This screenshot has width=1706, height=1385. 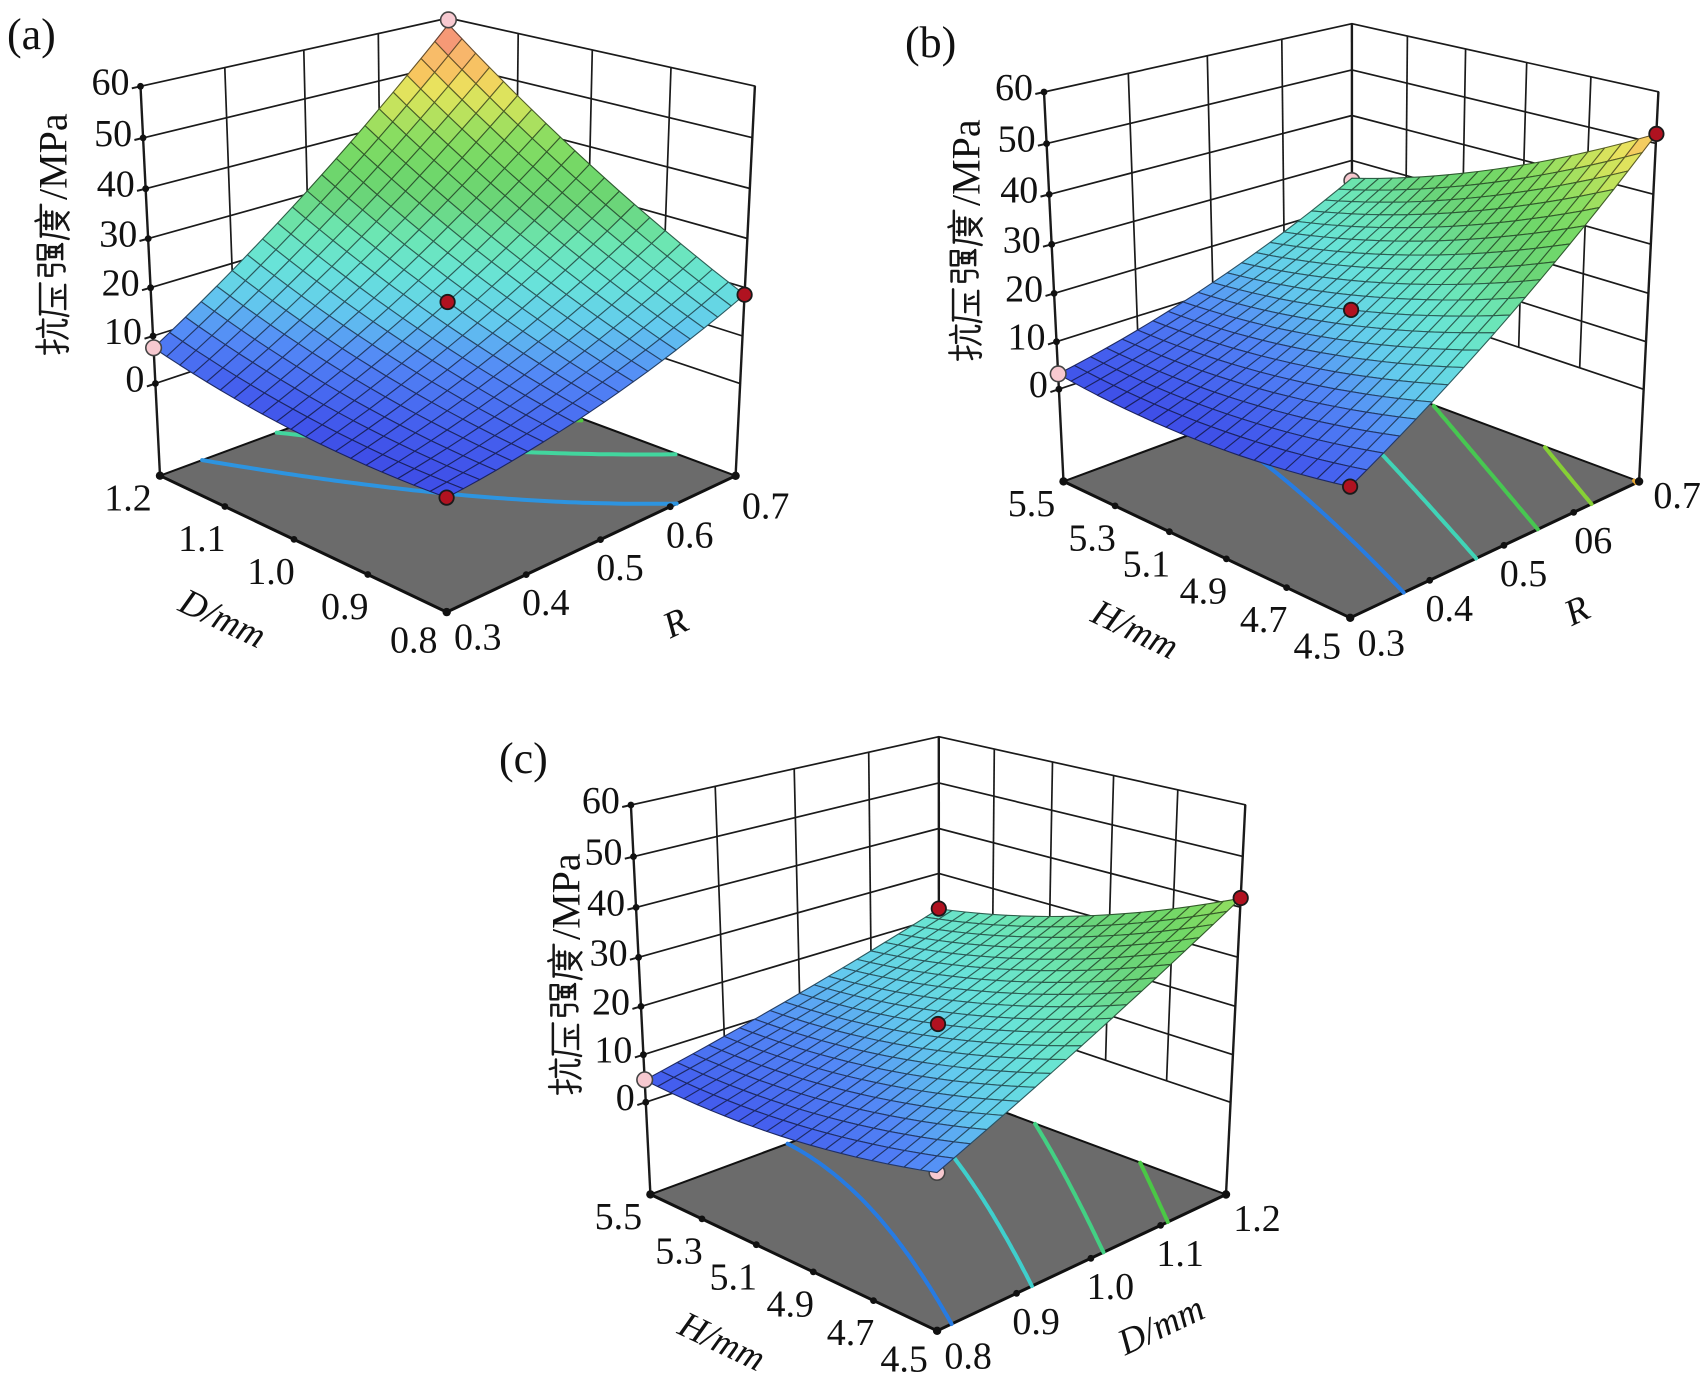 I want to click on svg-text: (b), so click(x=930, y=42).